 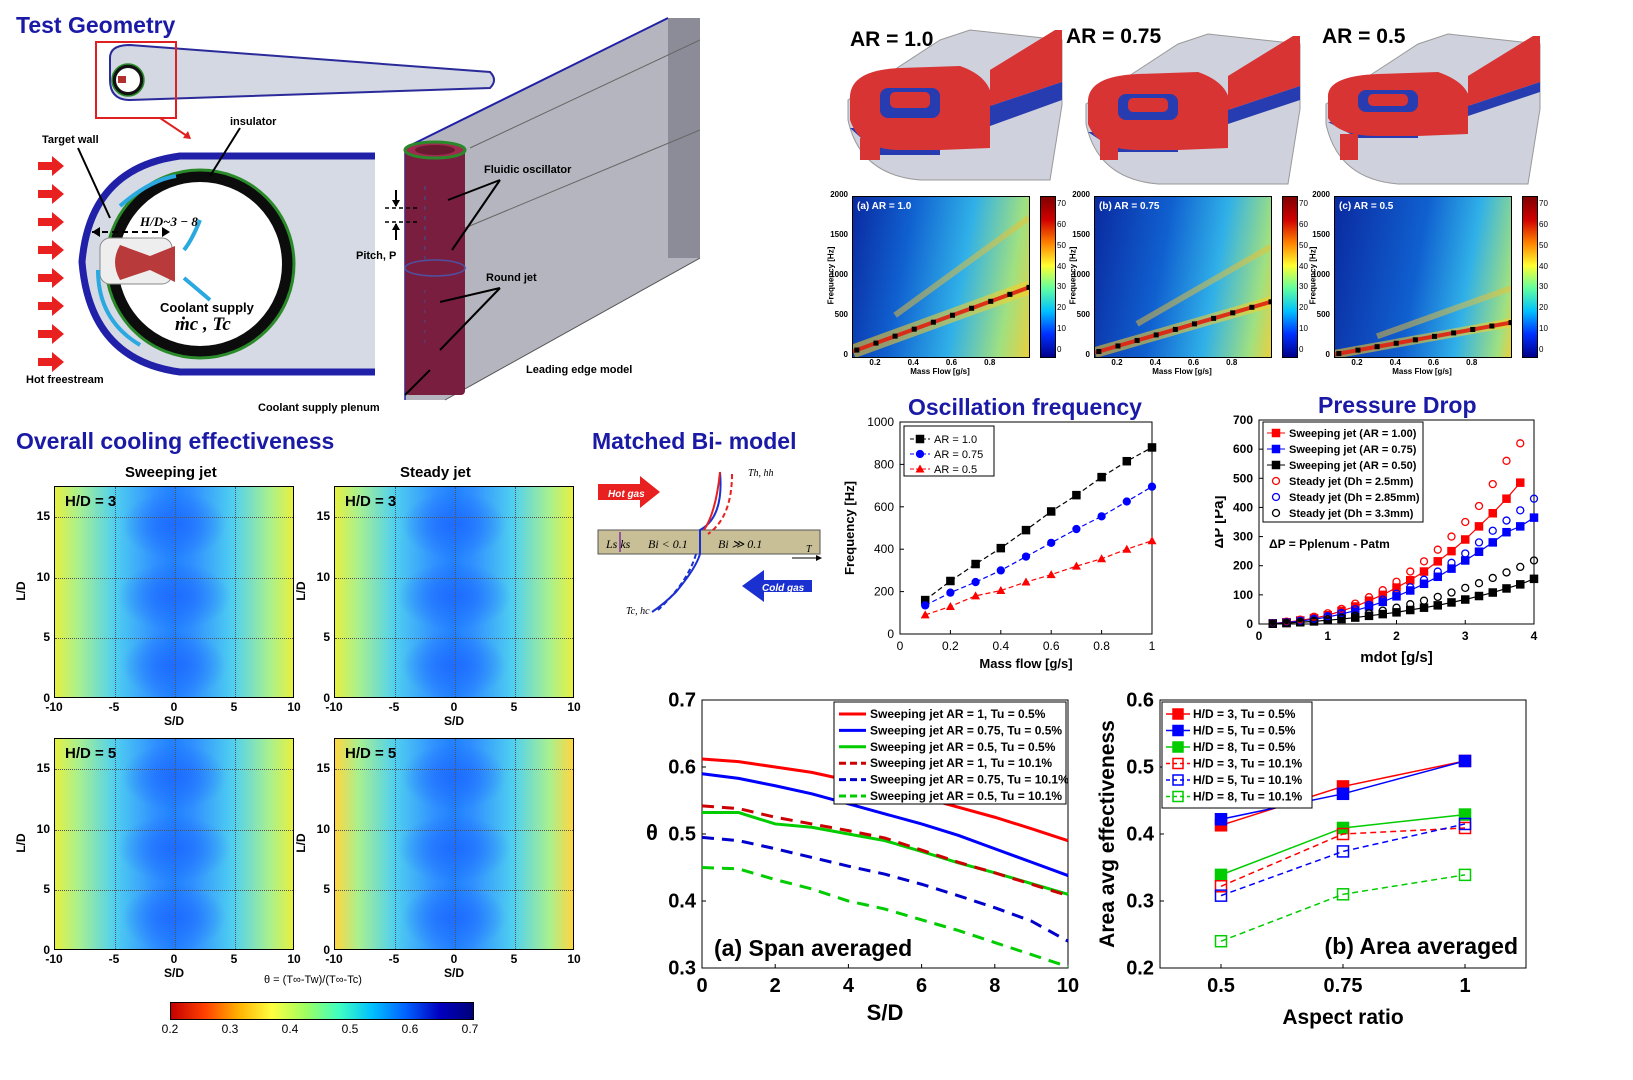 I want to click on spectrogram-cbar-tick: 40, so click(x=1061, y=266).